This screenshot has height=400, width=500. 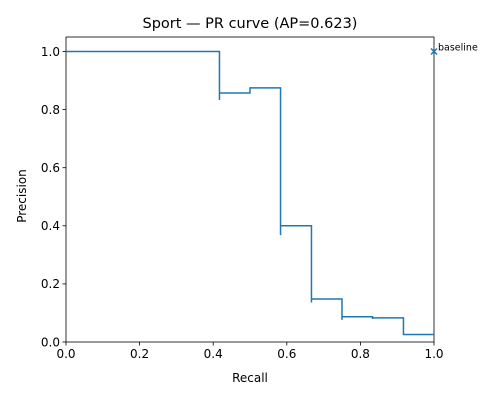 I want to click on x-tick-label: 0.6, so click(x=286, y=354).